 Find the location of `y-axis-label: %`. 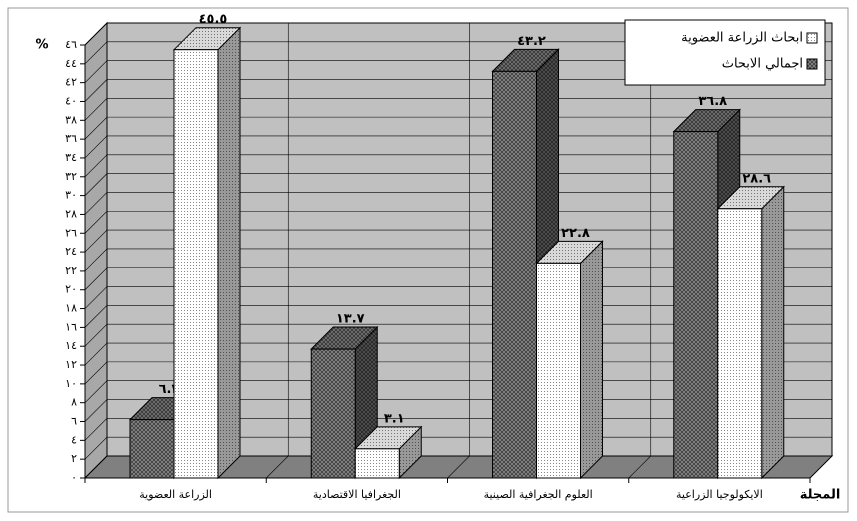

y-axis-label: % is located at coordinates (41, 45).